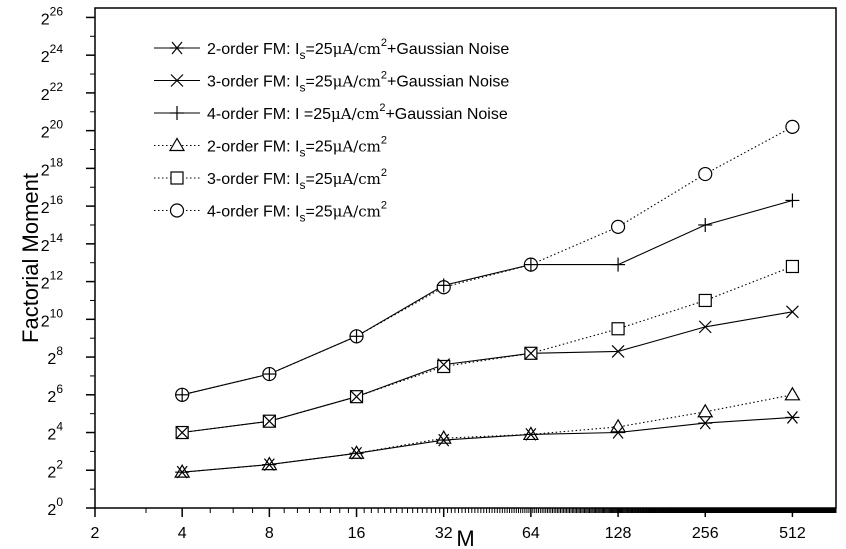 This screenshot has height=549, width=846. What do you see at coordinates (30, 258) in the screenshot?
I see `y-axis-title: Factorial Moment` at bounding box center [30, 258].